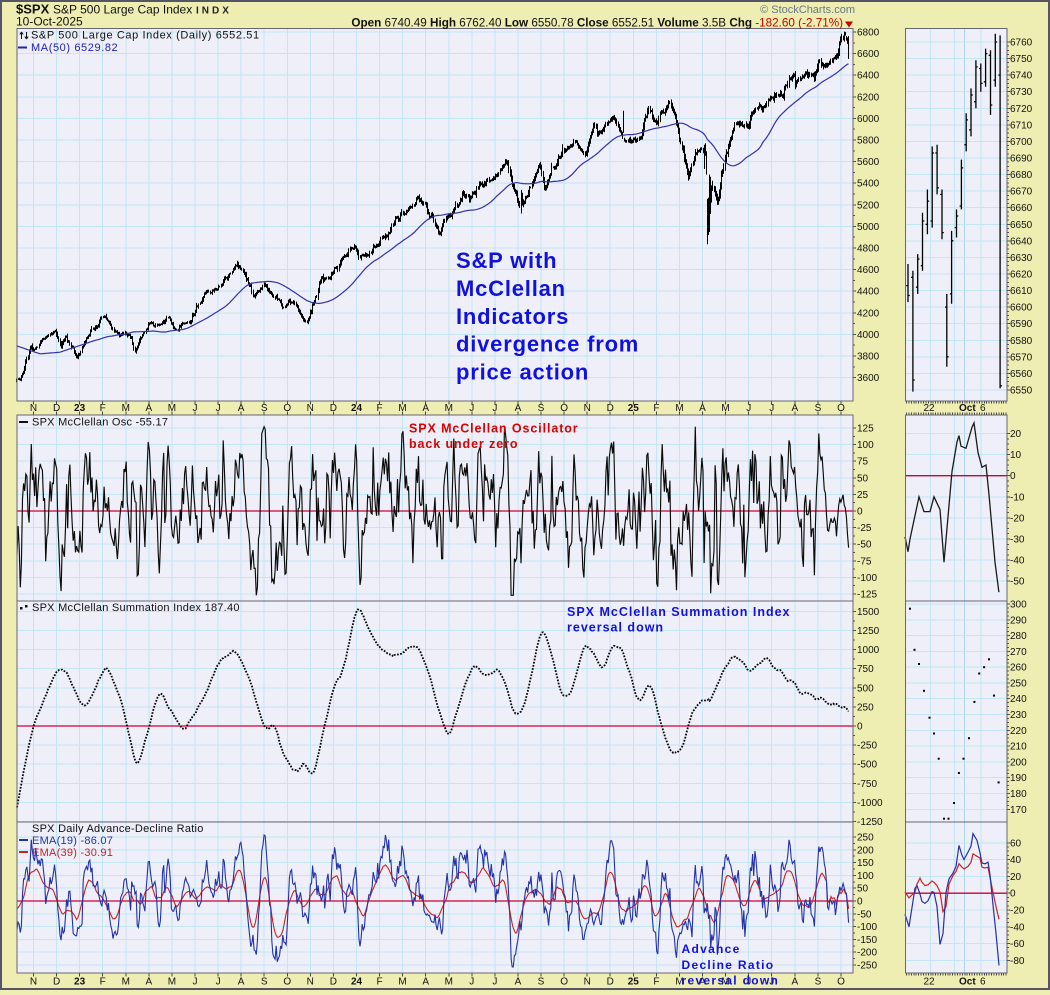  What do you see at coordinates (1021, 159) in the screenshot?
I see `svg-text: 6690` at bounding box center [1021, 159].